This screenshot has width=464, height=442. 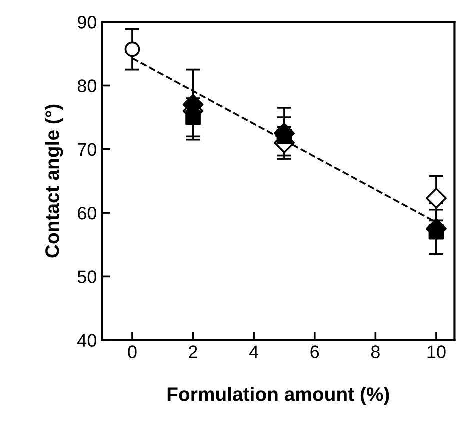 I want to click on x-axis-title: Formulation amount (%), so click(x=279, y=396).